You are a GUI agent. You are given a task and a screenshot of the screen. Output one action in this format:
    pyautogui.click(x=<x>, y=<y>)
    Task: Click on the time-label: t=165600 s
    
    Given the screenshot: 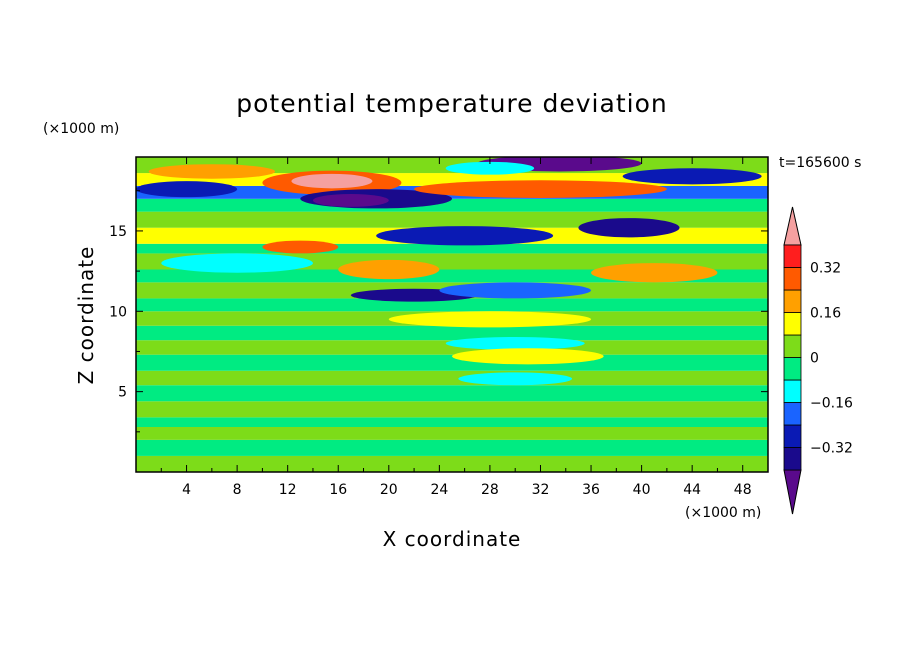 What is the action you would take?
    pyautogui.click(x=820, y=163)
    